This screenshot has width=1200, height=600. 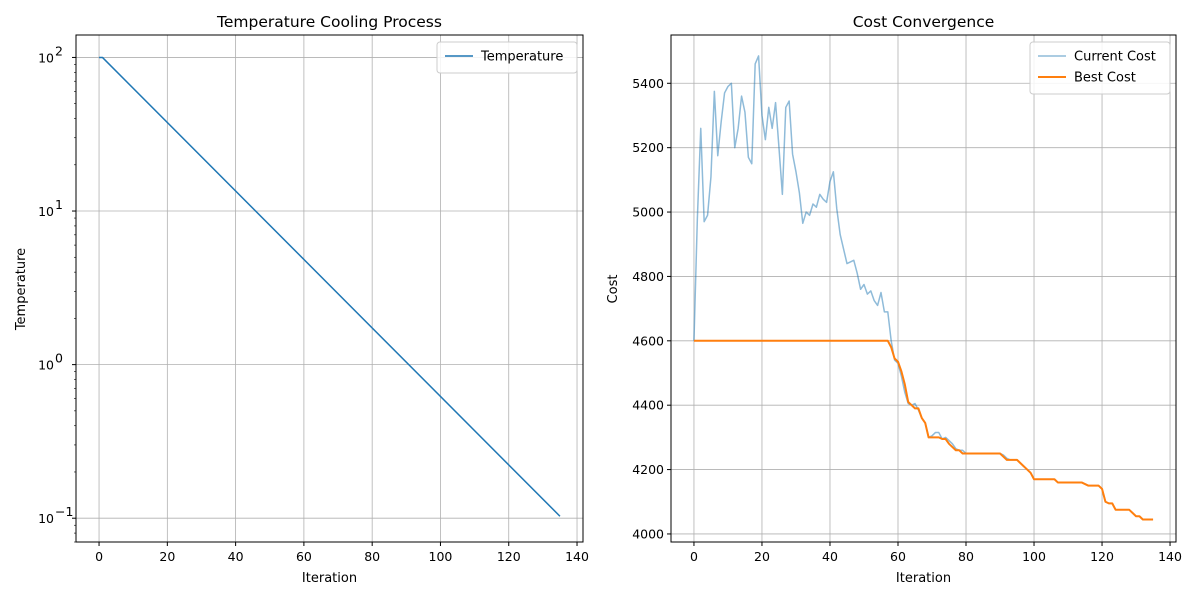 What do you see at coordinates (613, 289) in the screenshot?
I see `y-axis-label: Cost` at bounding box center [613, 289].